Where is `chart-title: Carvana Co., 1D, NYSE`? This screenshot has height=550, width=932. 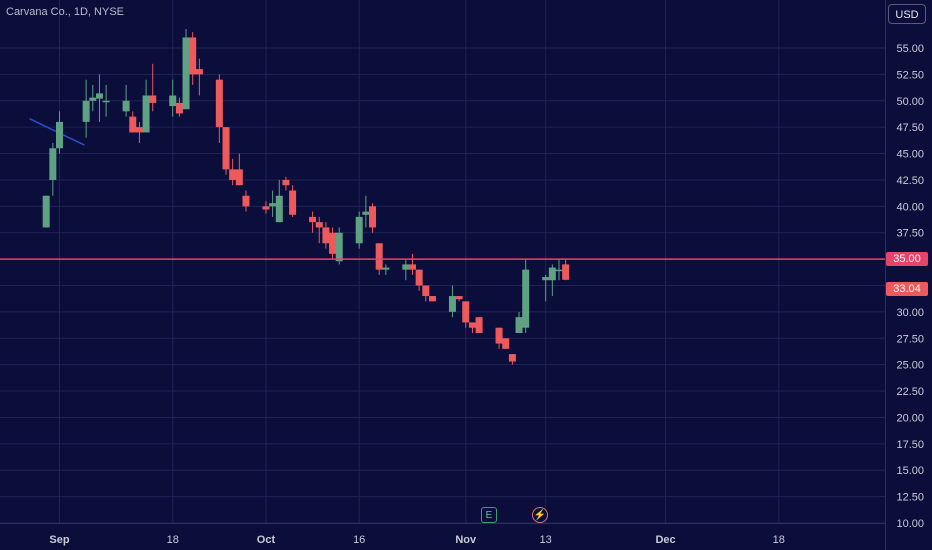
chart-title: Carvana Co., 1D, NYSE is located at coordinates (65, 12).